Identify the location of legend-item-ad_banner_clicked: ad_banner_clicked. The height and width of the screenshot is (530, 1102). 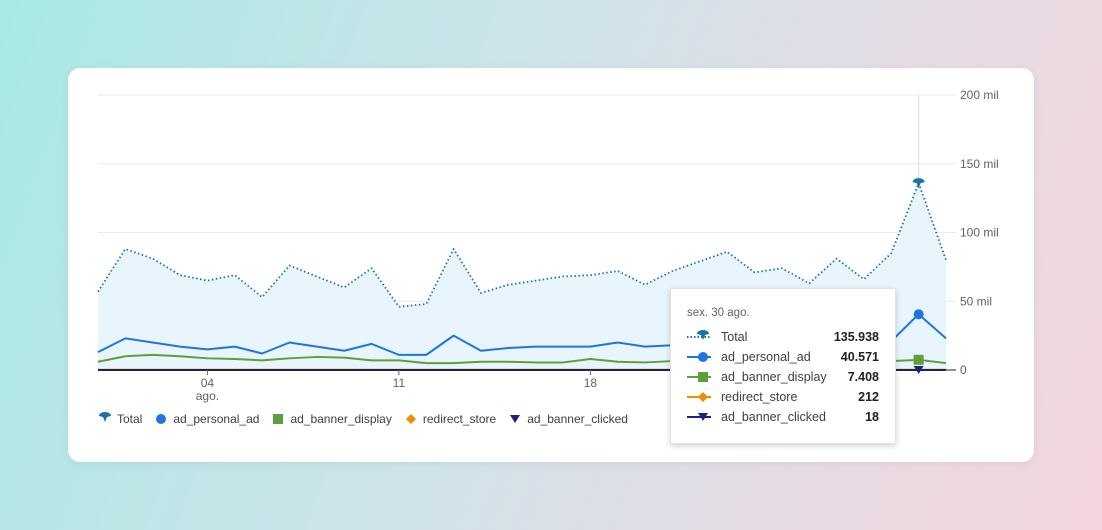
(568, 419).